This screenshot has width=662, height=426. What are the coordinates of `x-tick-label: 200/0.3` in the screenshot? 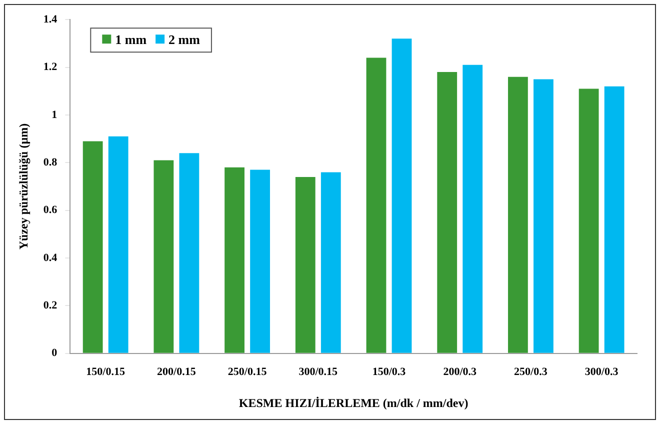 It's located at (460, 372).